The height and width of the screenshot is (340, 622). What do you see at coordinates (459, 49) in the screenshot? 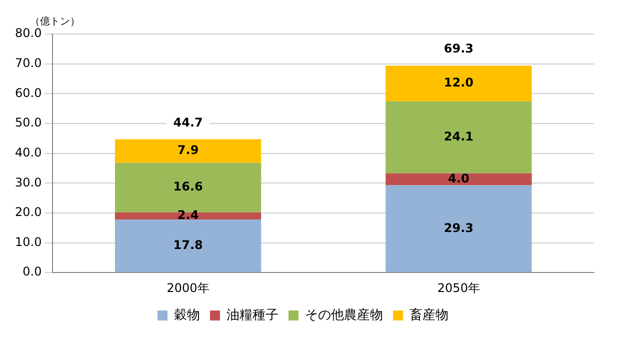
I see `total-label: 69.3` at bounding box center [459, 49].